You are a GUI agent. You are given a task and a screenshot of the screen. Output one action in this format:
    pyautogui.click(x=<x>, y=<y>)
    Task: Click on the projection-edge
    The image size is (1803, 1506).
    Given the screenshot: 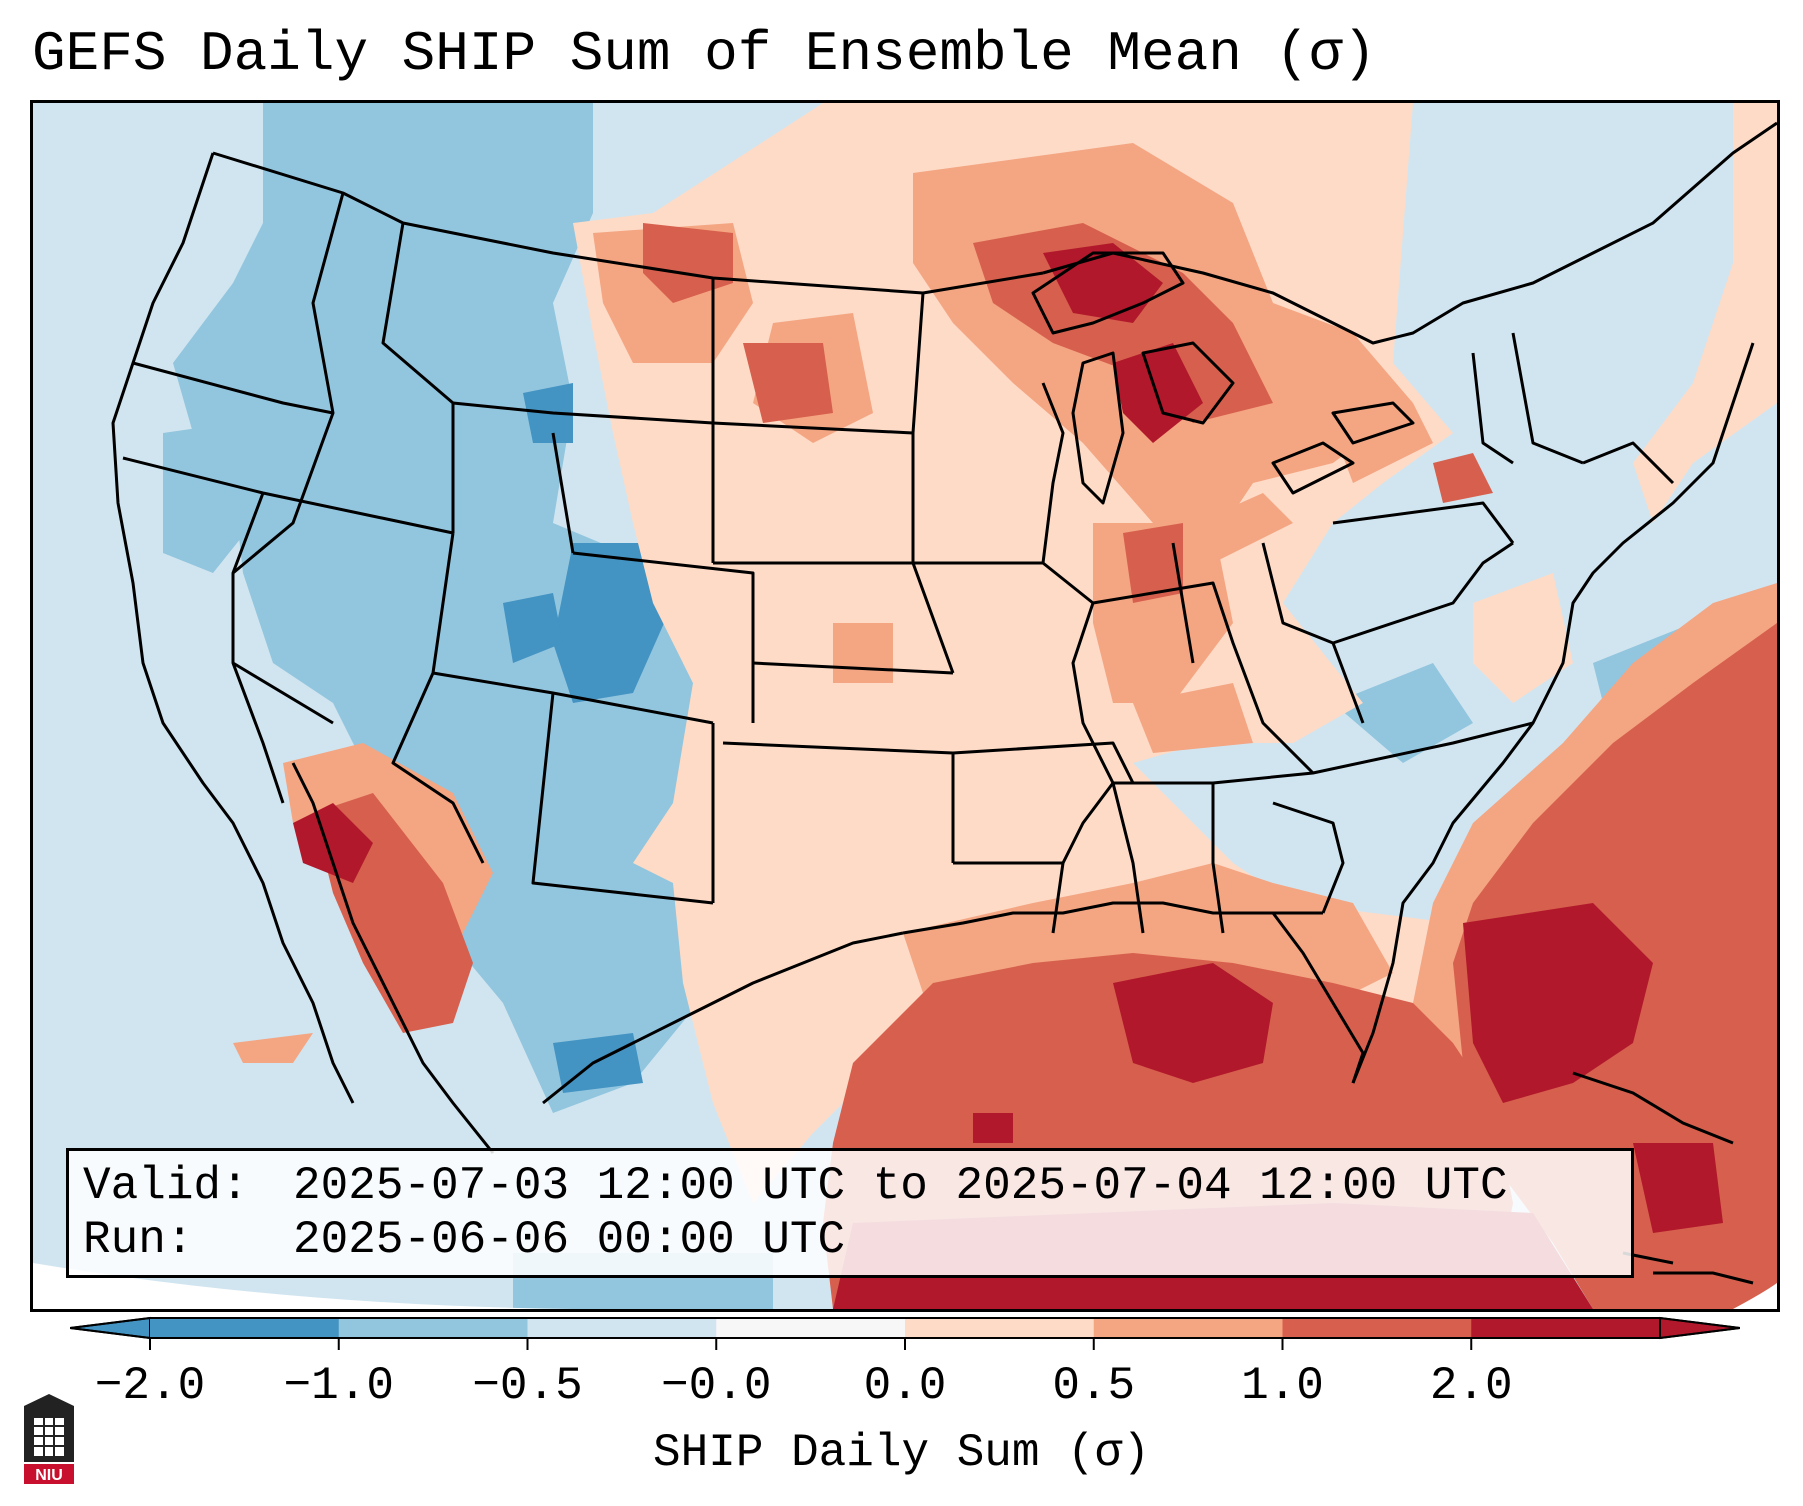 What is the action you would take?
    pyautogui.click(x=353, y=1286)
    